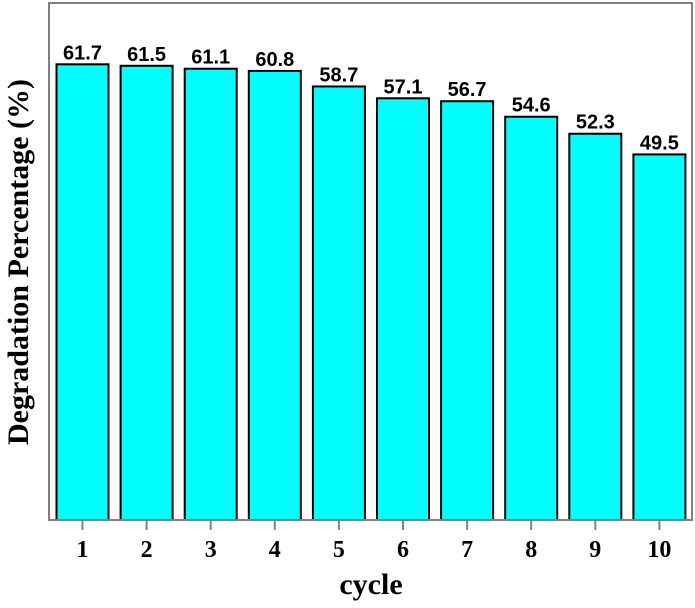 This screenshot has width=695, height=608. Describe the element at coordinates (467, 550) in the screenshot. I see `x-tick-label: 7` at that location.